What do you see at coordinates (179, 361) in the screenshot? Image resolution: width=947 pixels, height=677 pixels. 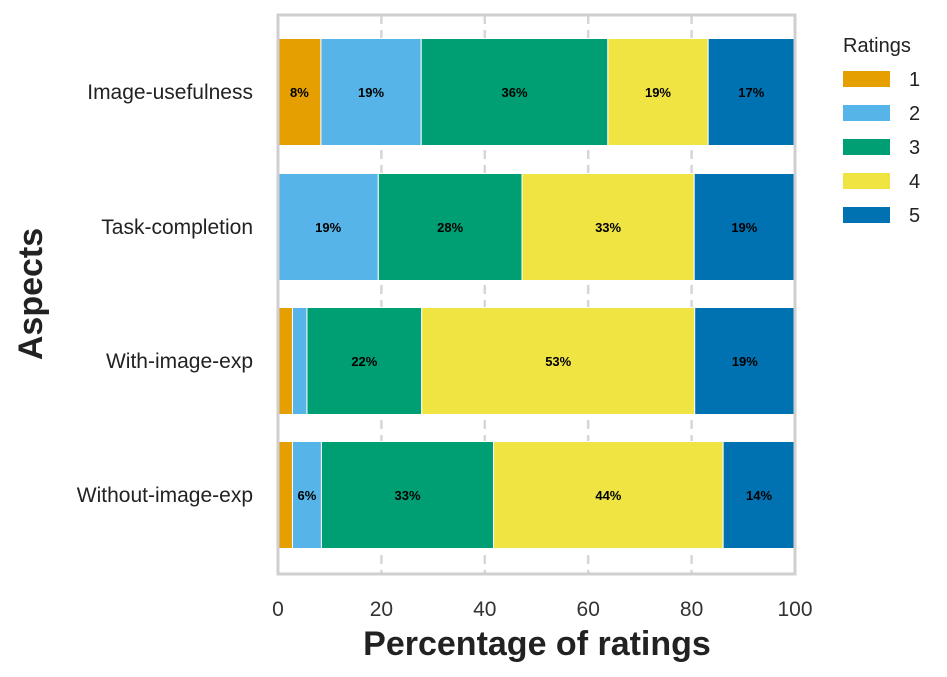 I see `y-tick-label: With-image-exp` at bounding box center [179, 361].